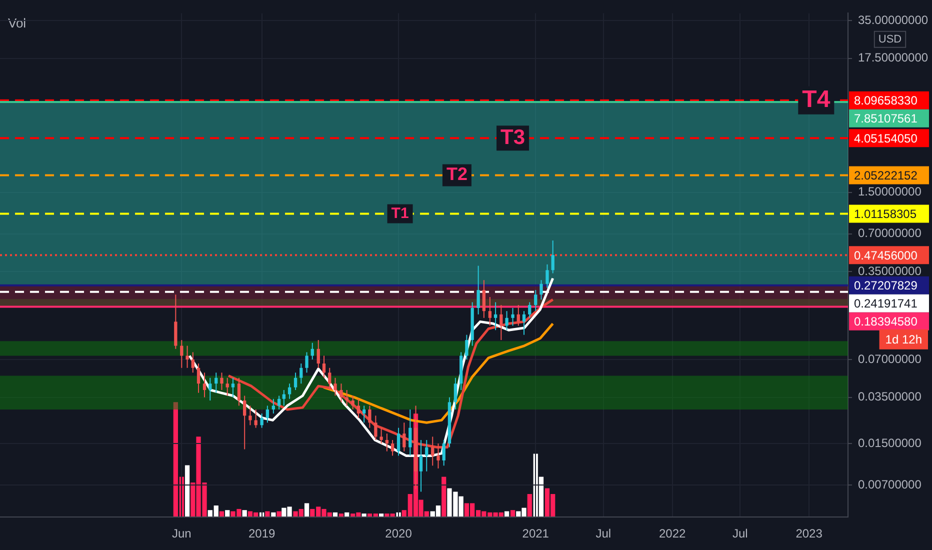 This screenshot has width=932, height=550. I want to click on x-tick-label: Jun, so click(182, 533).